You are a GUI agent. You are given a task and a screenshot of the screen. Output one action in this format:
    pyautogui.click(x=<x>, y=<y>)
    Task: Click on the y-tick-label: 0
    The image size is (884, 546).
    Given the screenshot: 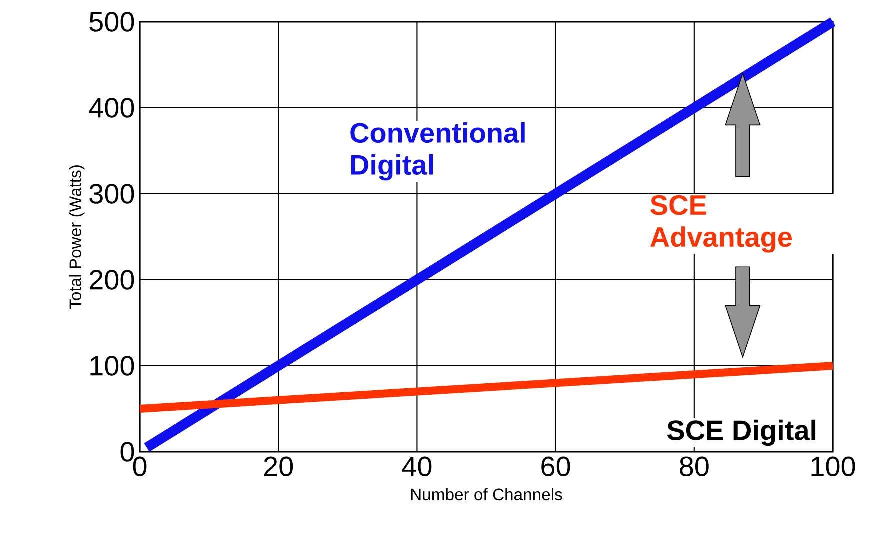 What is the action you would take?
    pyautogui.click(x=127, y=452)
    